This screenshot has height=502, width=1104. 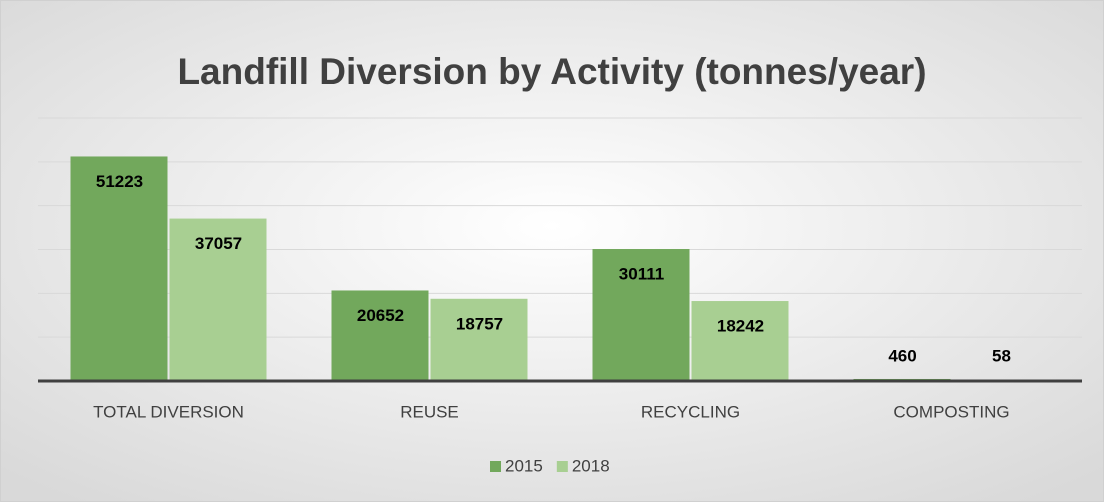 What do you see at coordinates (1001, 355) in the screenshot?
I see `data-label: 58` at bounding box center [1001, 355].